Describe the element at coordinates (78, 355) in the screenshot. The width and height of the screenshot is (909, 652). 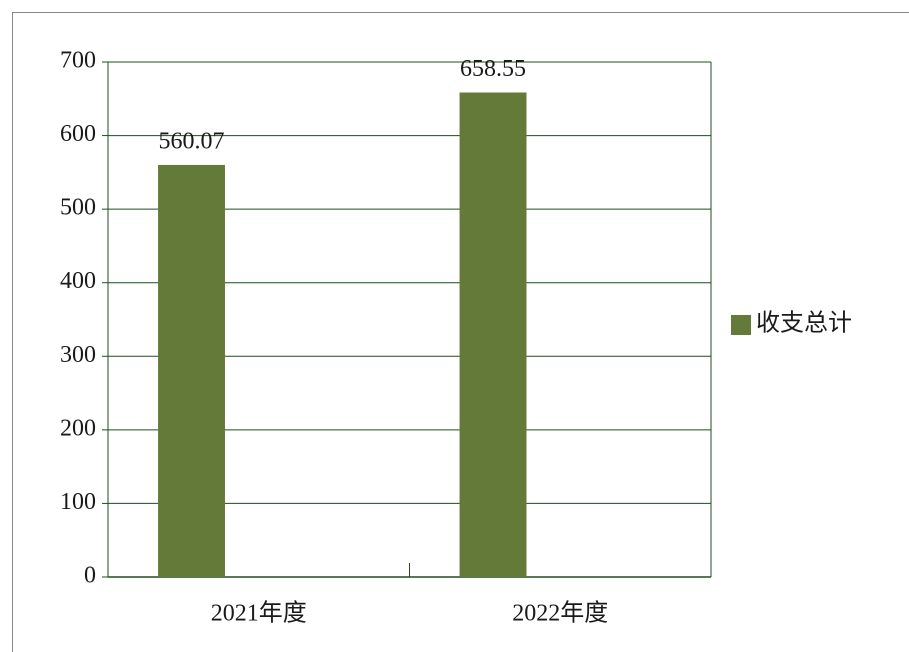
I see `y-tick-label: 300` at that location.